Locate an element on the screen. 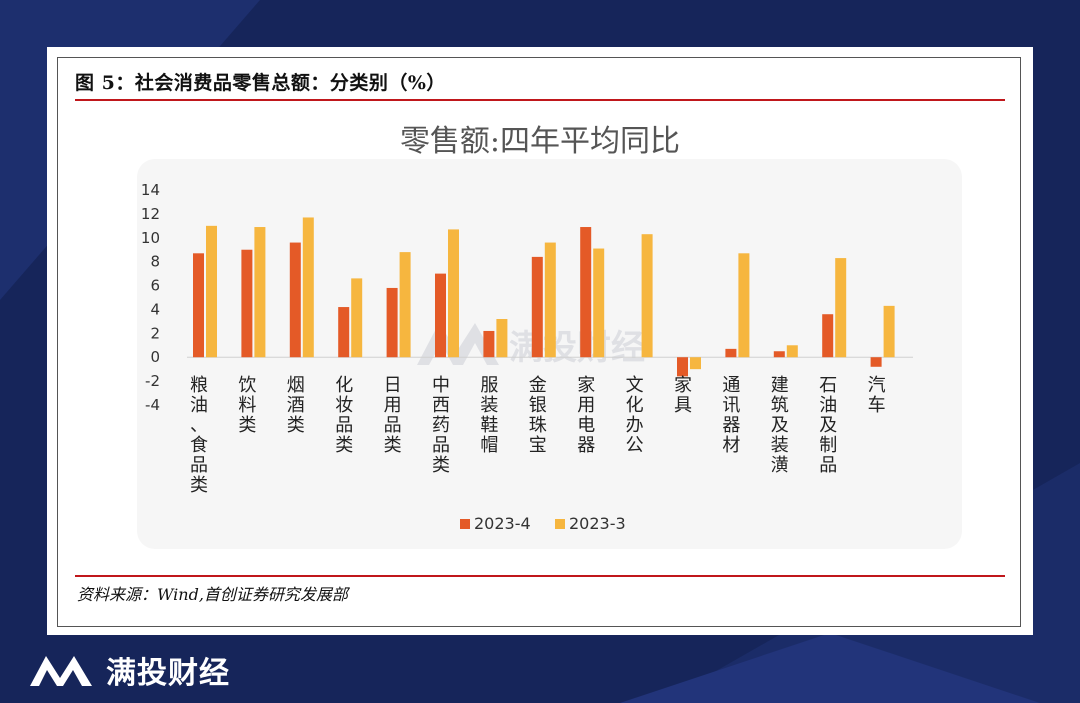 The height and width of the screenshot is (703, 1080). y-tick-label: -2 is located at coordinates (152, 381).